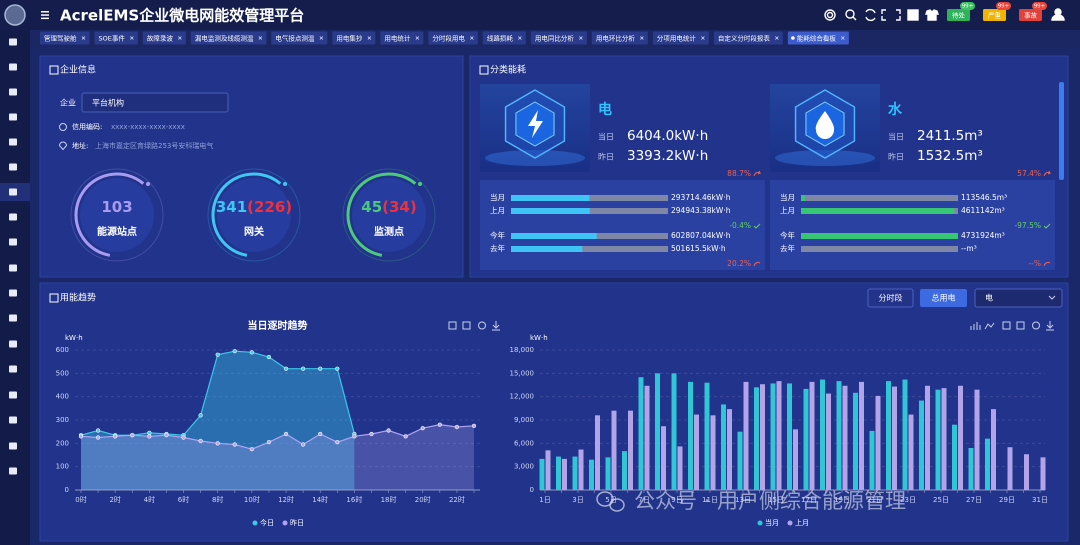  Describe the element at coordinates (610, 500) in the screenshot. I see `x-tick-label: 5日` at that location.